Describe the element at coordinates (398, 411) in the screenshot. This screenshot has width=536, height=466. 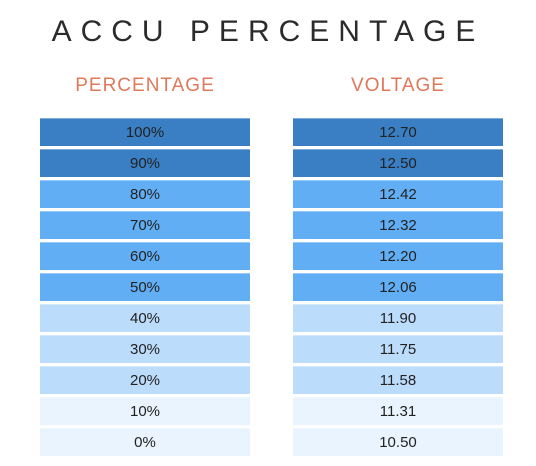
I see `voltage-cell: 11.31` at that location.